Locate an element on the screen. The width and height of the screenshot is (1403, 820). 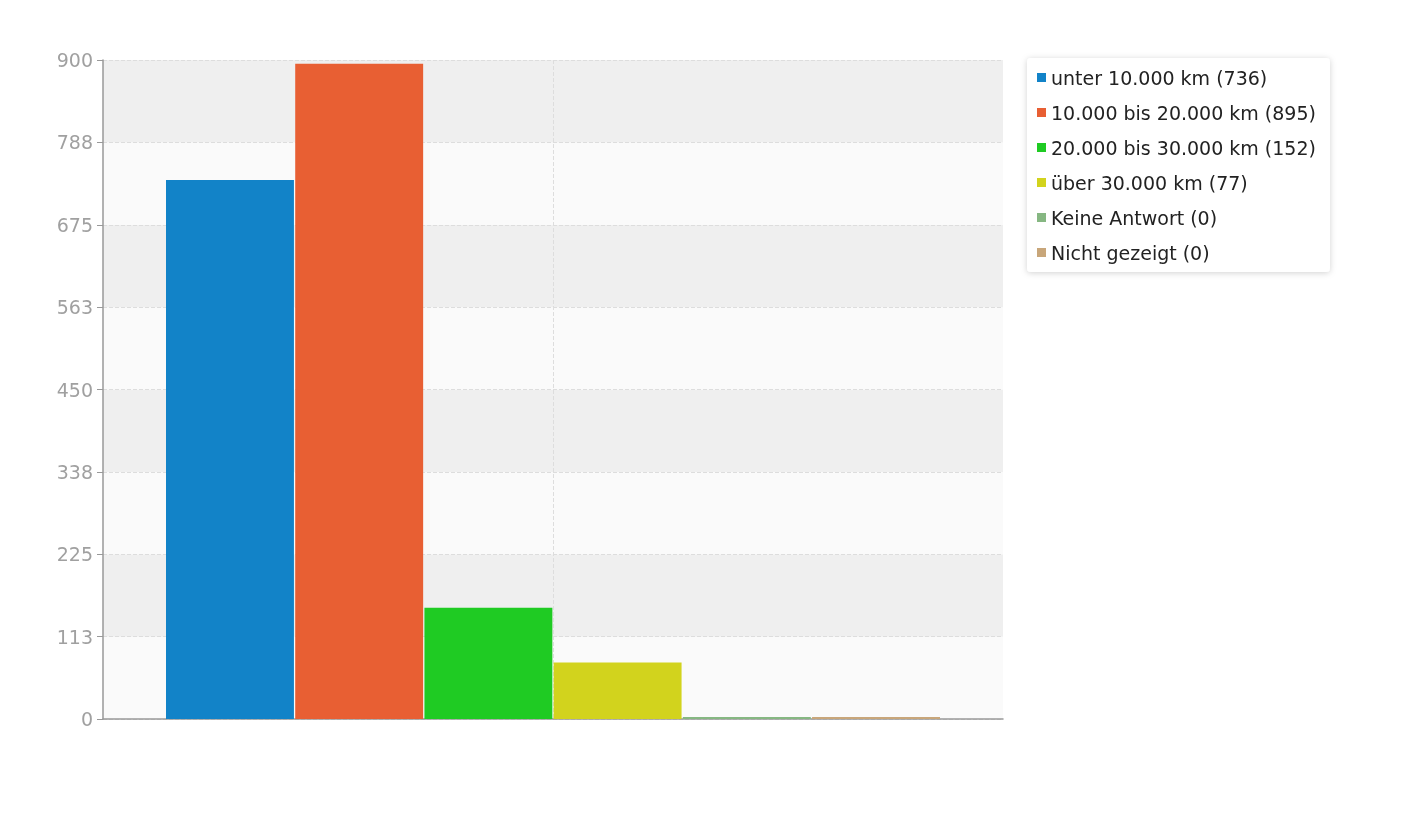
y-tick-label: 225 is located at coordinates (74, 554).